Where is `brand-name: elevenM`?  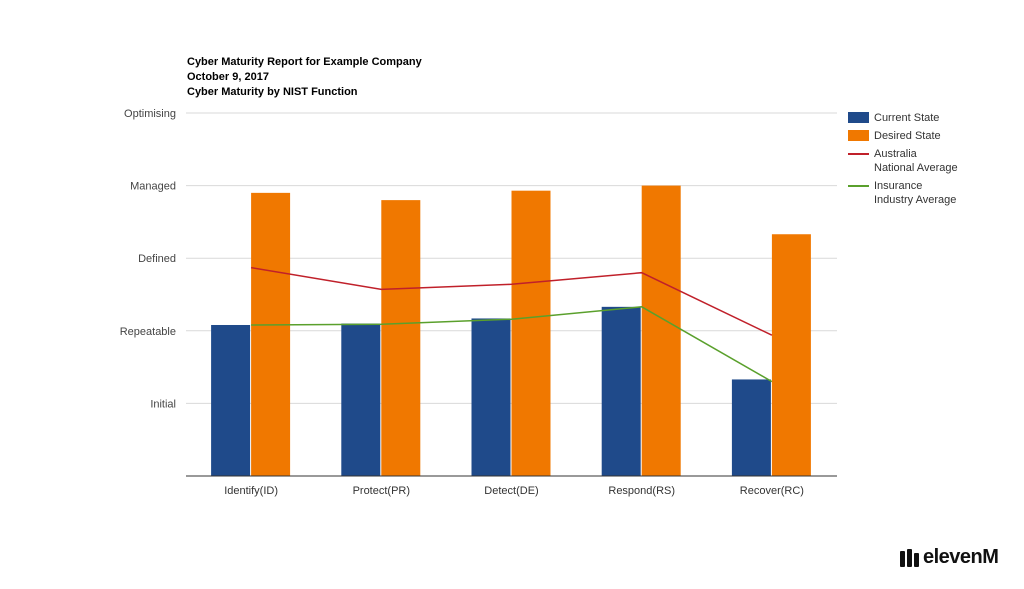 brand-name: elevenM is located at coordinates (961, 557).